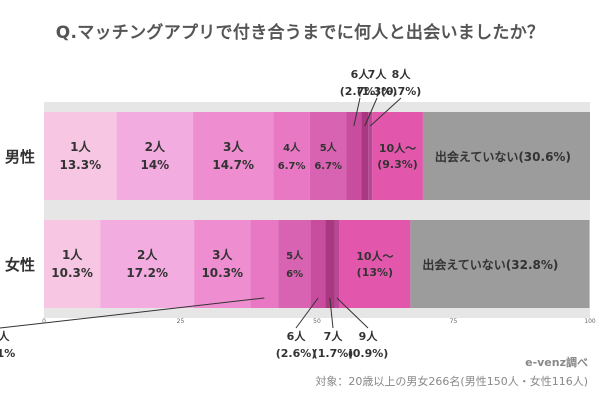 The image size is (600, 400). Describe the element at coordinates (317, 321) in the screenshot. I see `x-tick-label: 50` at that location.